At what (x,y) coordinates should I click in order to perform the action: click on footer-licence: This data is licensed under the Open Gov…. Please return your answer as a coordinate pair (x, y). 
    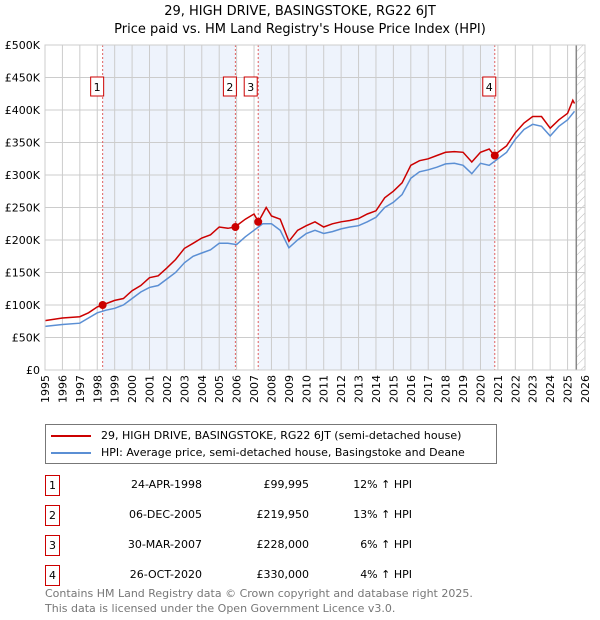
    Looking at the image, I should click on (220, 608).